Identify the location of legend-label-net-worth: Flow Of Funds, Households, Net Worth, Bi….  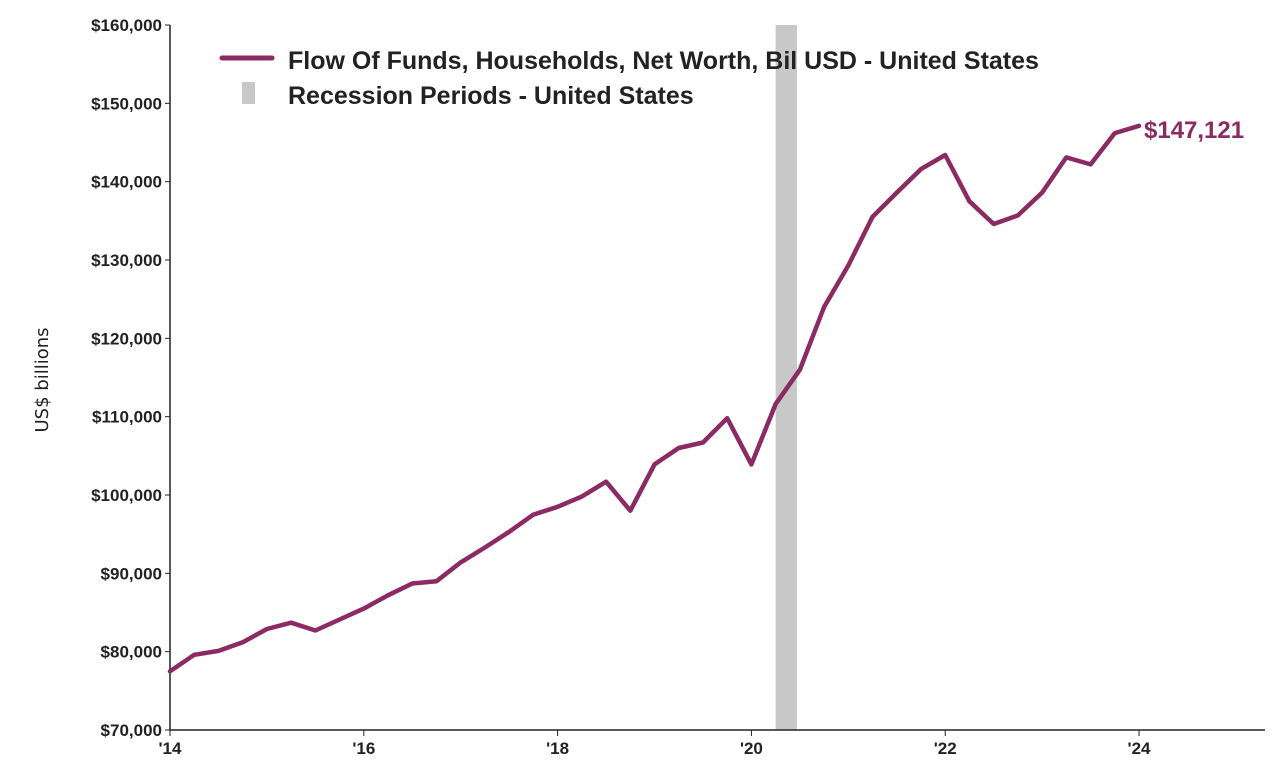
(663, 61).